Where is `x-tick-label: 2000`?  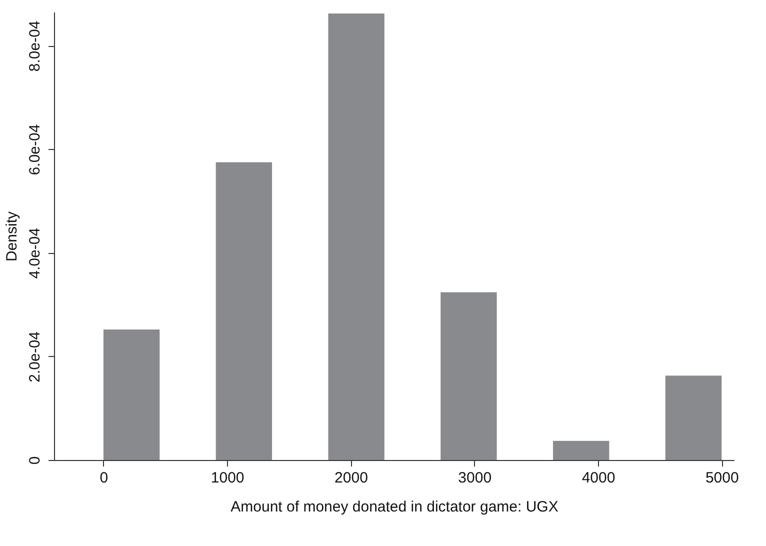
x-tick-label: 2000 is located at coordinates (351, 478).